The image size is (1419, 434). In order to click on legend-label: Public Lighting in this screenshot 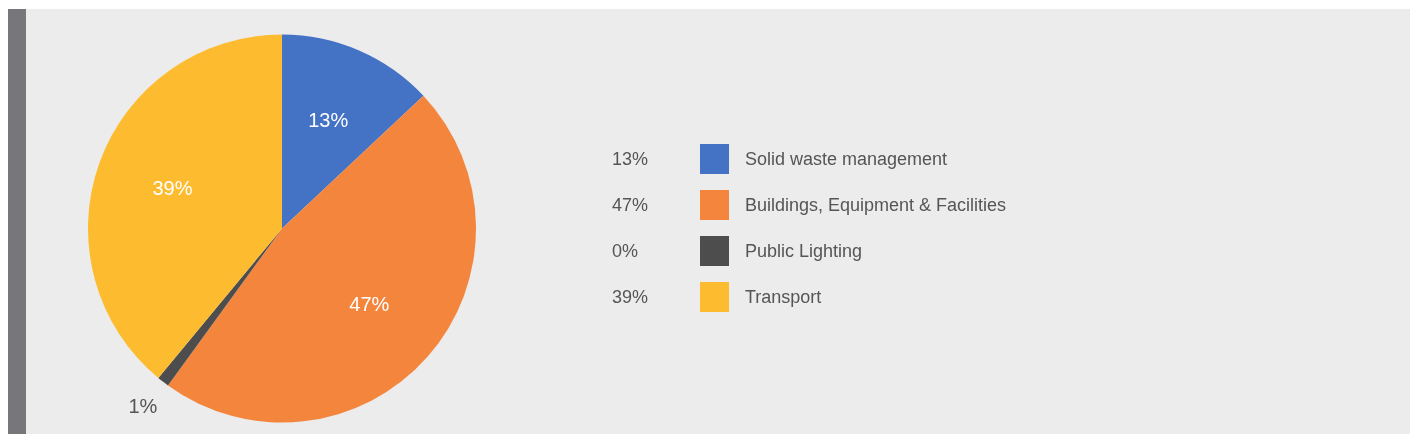, I will do `click(804, 251)`.